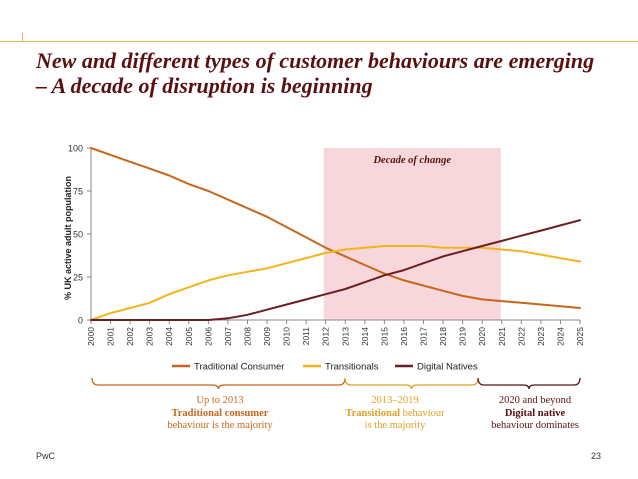 This screenshot has width=638, height=479. Describe the element at coordinates (529, 383) in the screenshot. I see `brace-digital` at that location.